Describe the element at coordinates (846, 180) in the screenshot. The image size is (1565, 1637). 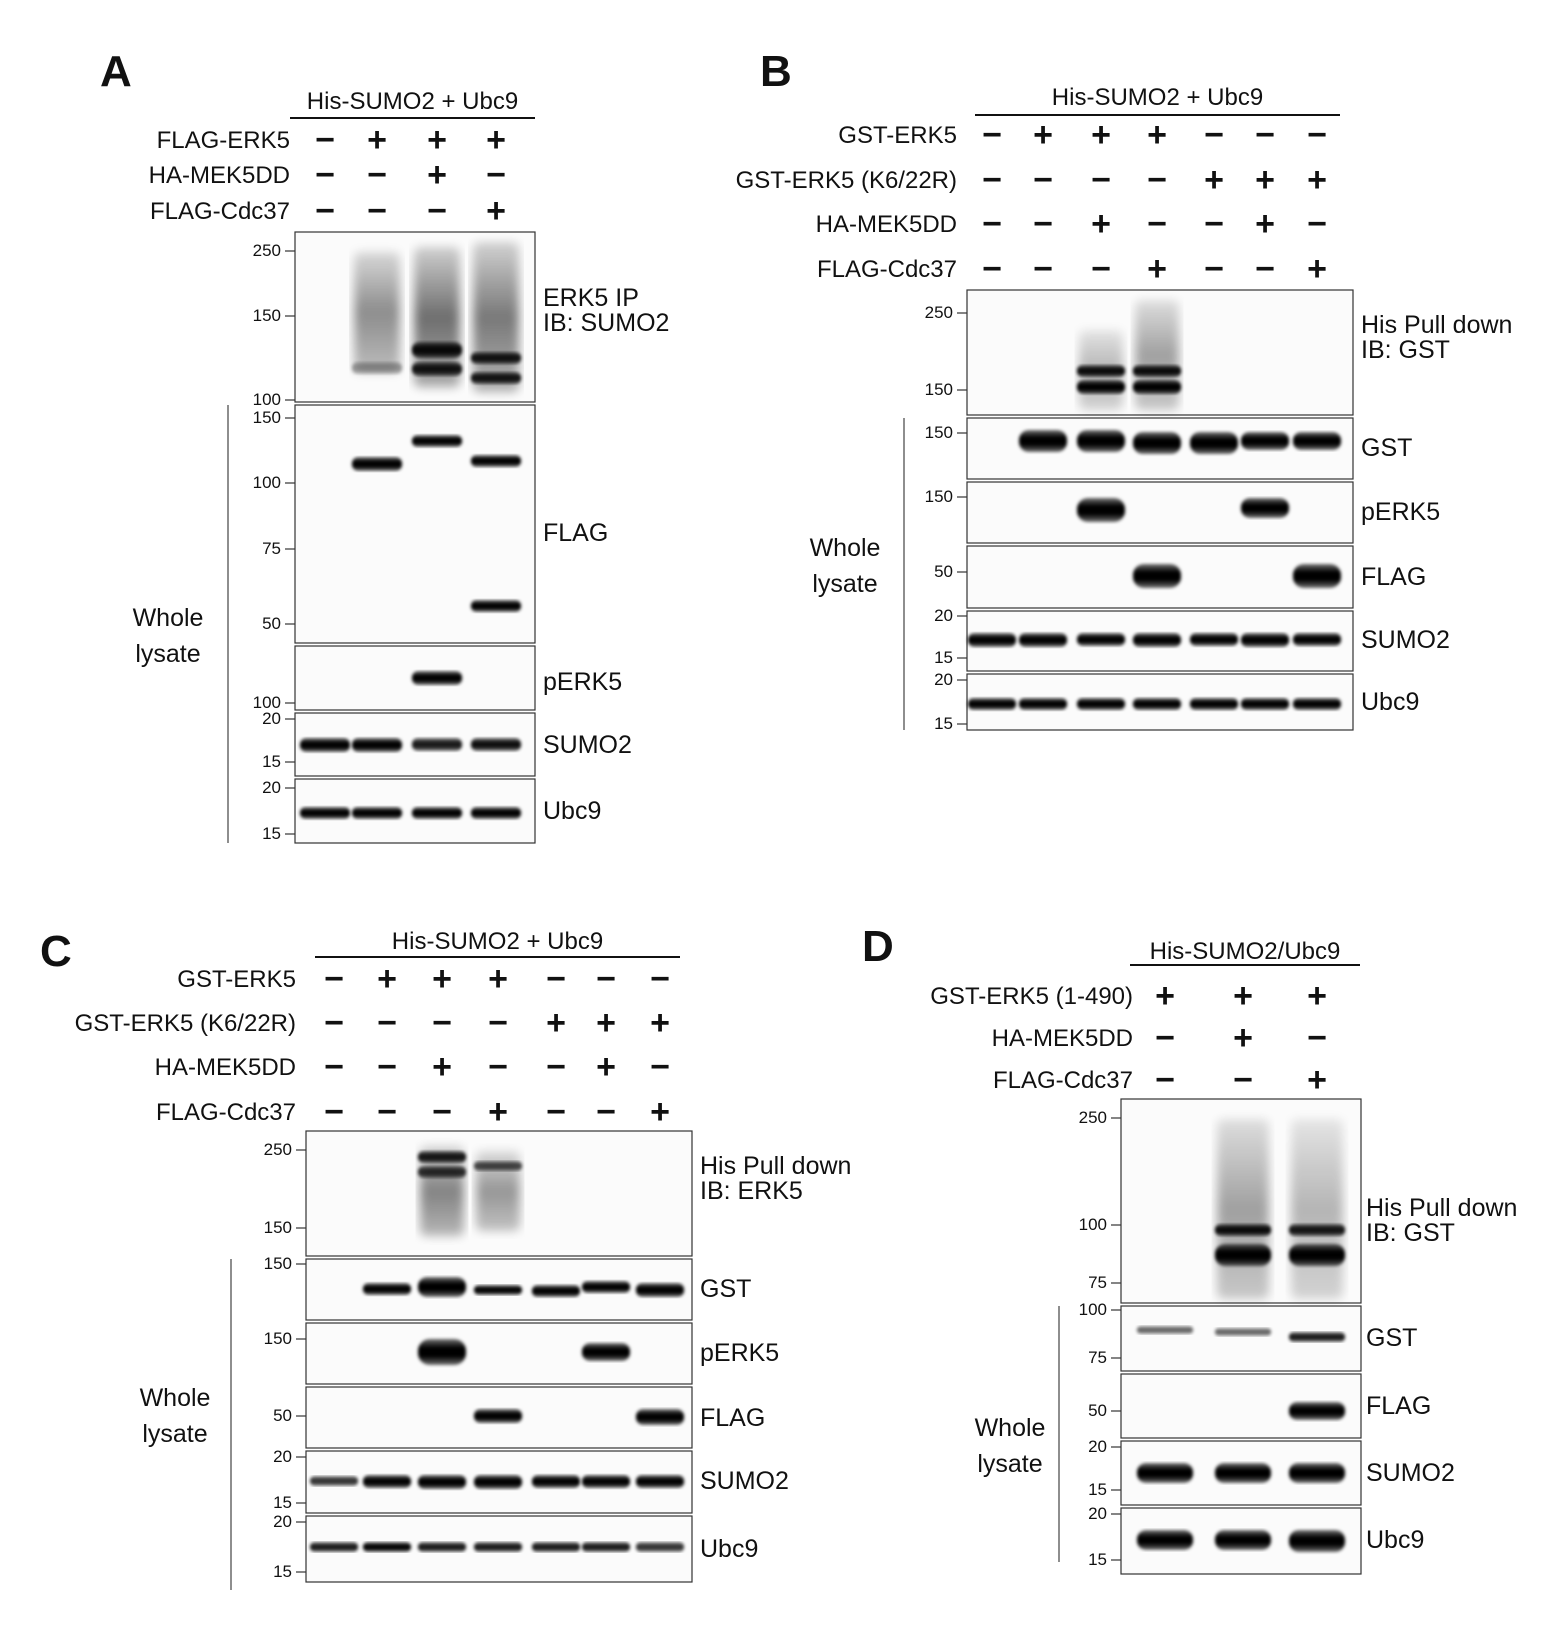
I see `treatment-label: GST-ERK5 (K6/22R)` at that location.